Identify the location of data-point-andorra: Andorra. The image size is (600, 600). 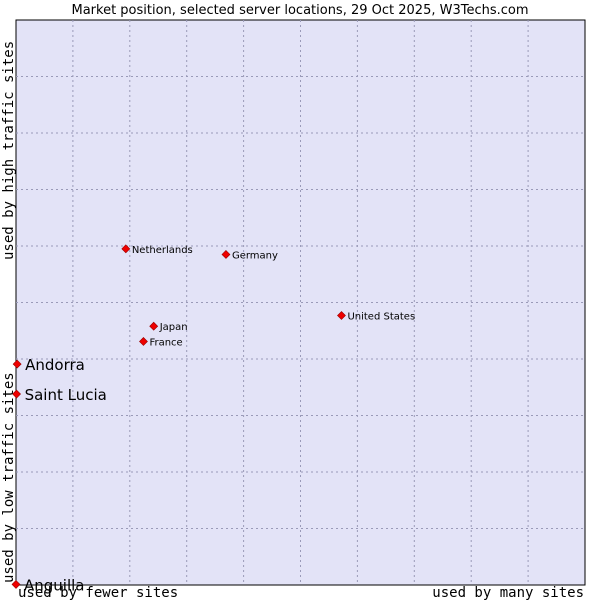
(48, 365).